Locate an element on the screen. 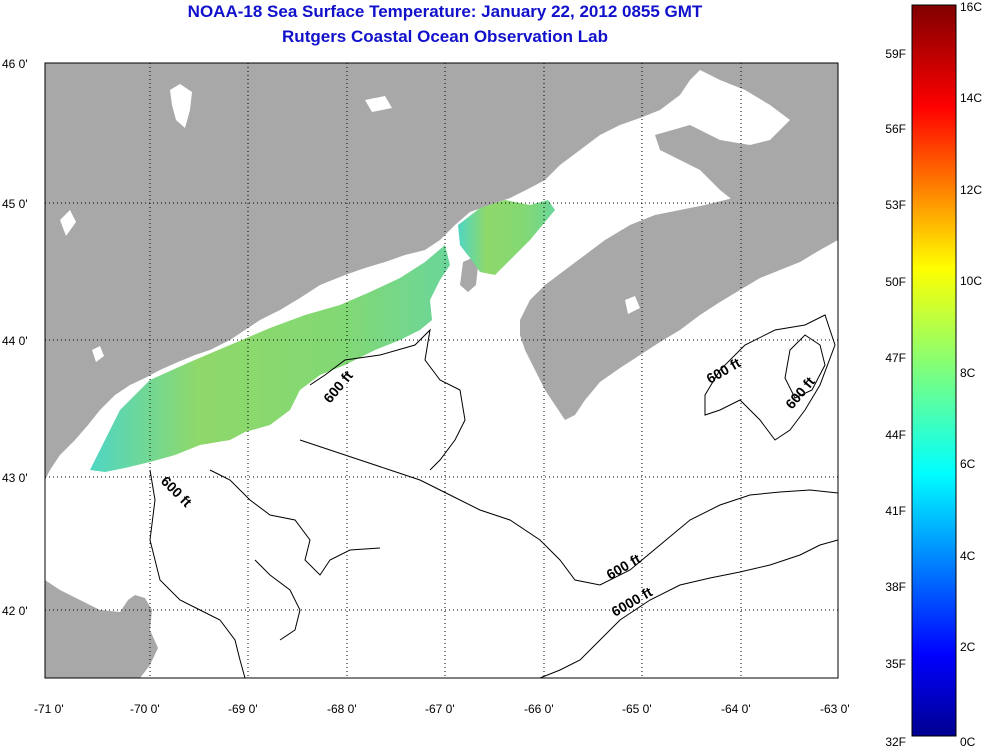 The width and height of the screenshot is (984, 754). colorbar-c-label: 16C is located at coordinates (971, 7).